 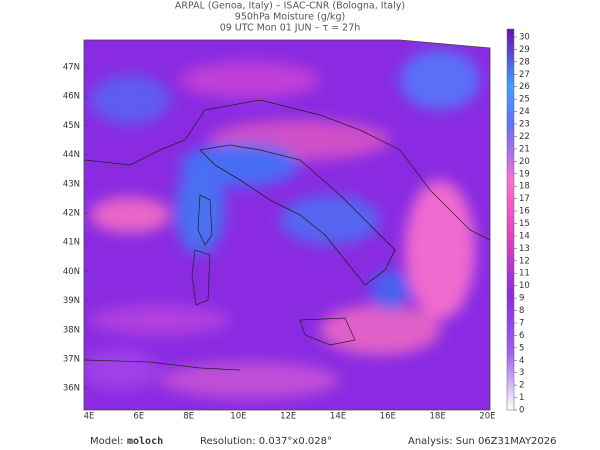 I want to click on colorbar-label: 13, so click(x=524, y=249).